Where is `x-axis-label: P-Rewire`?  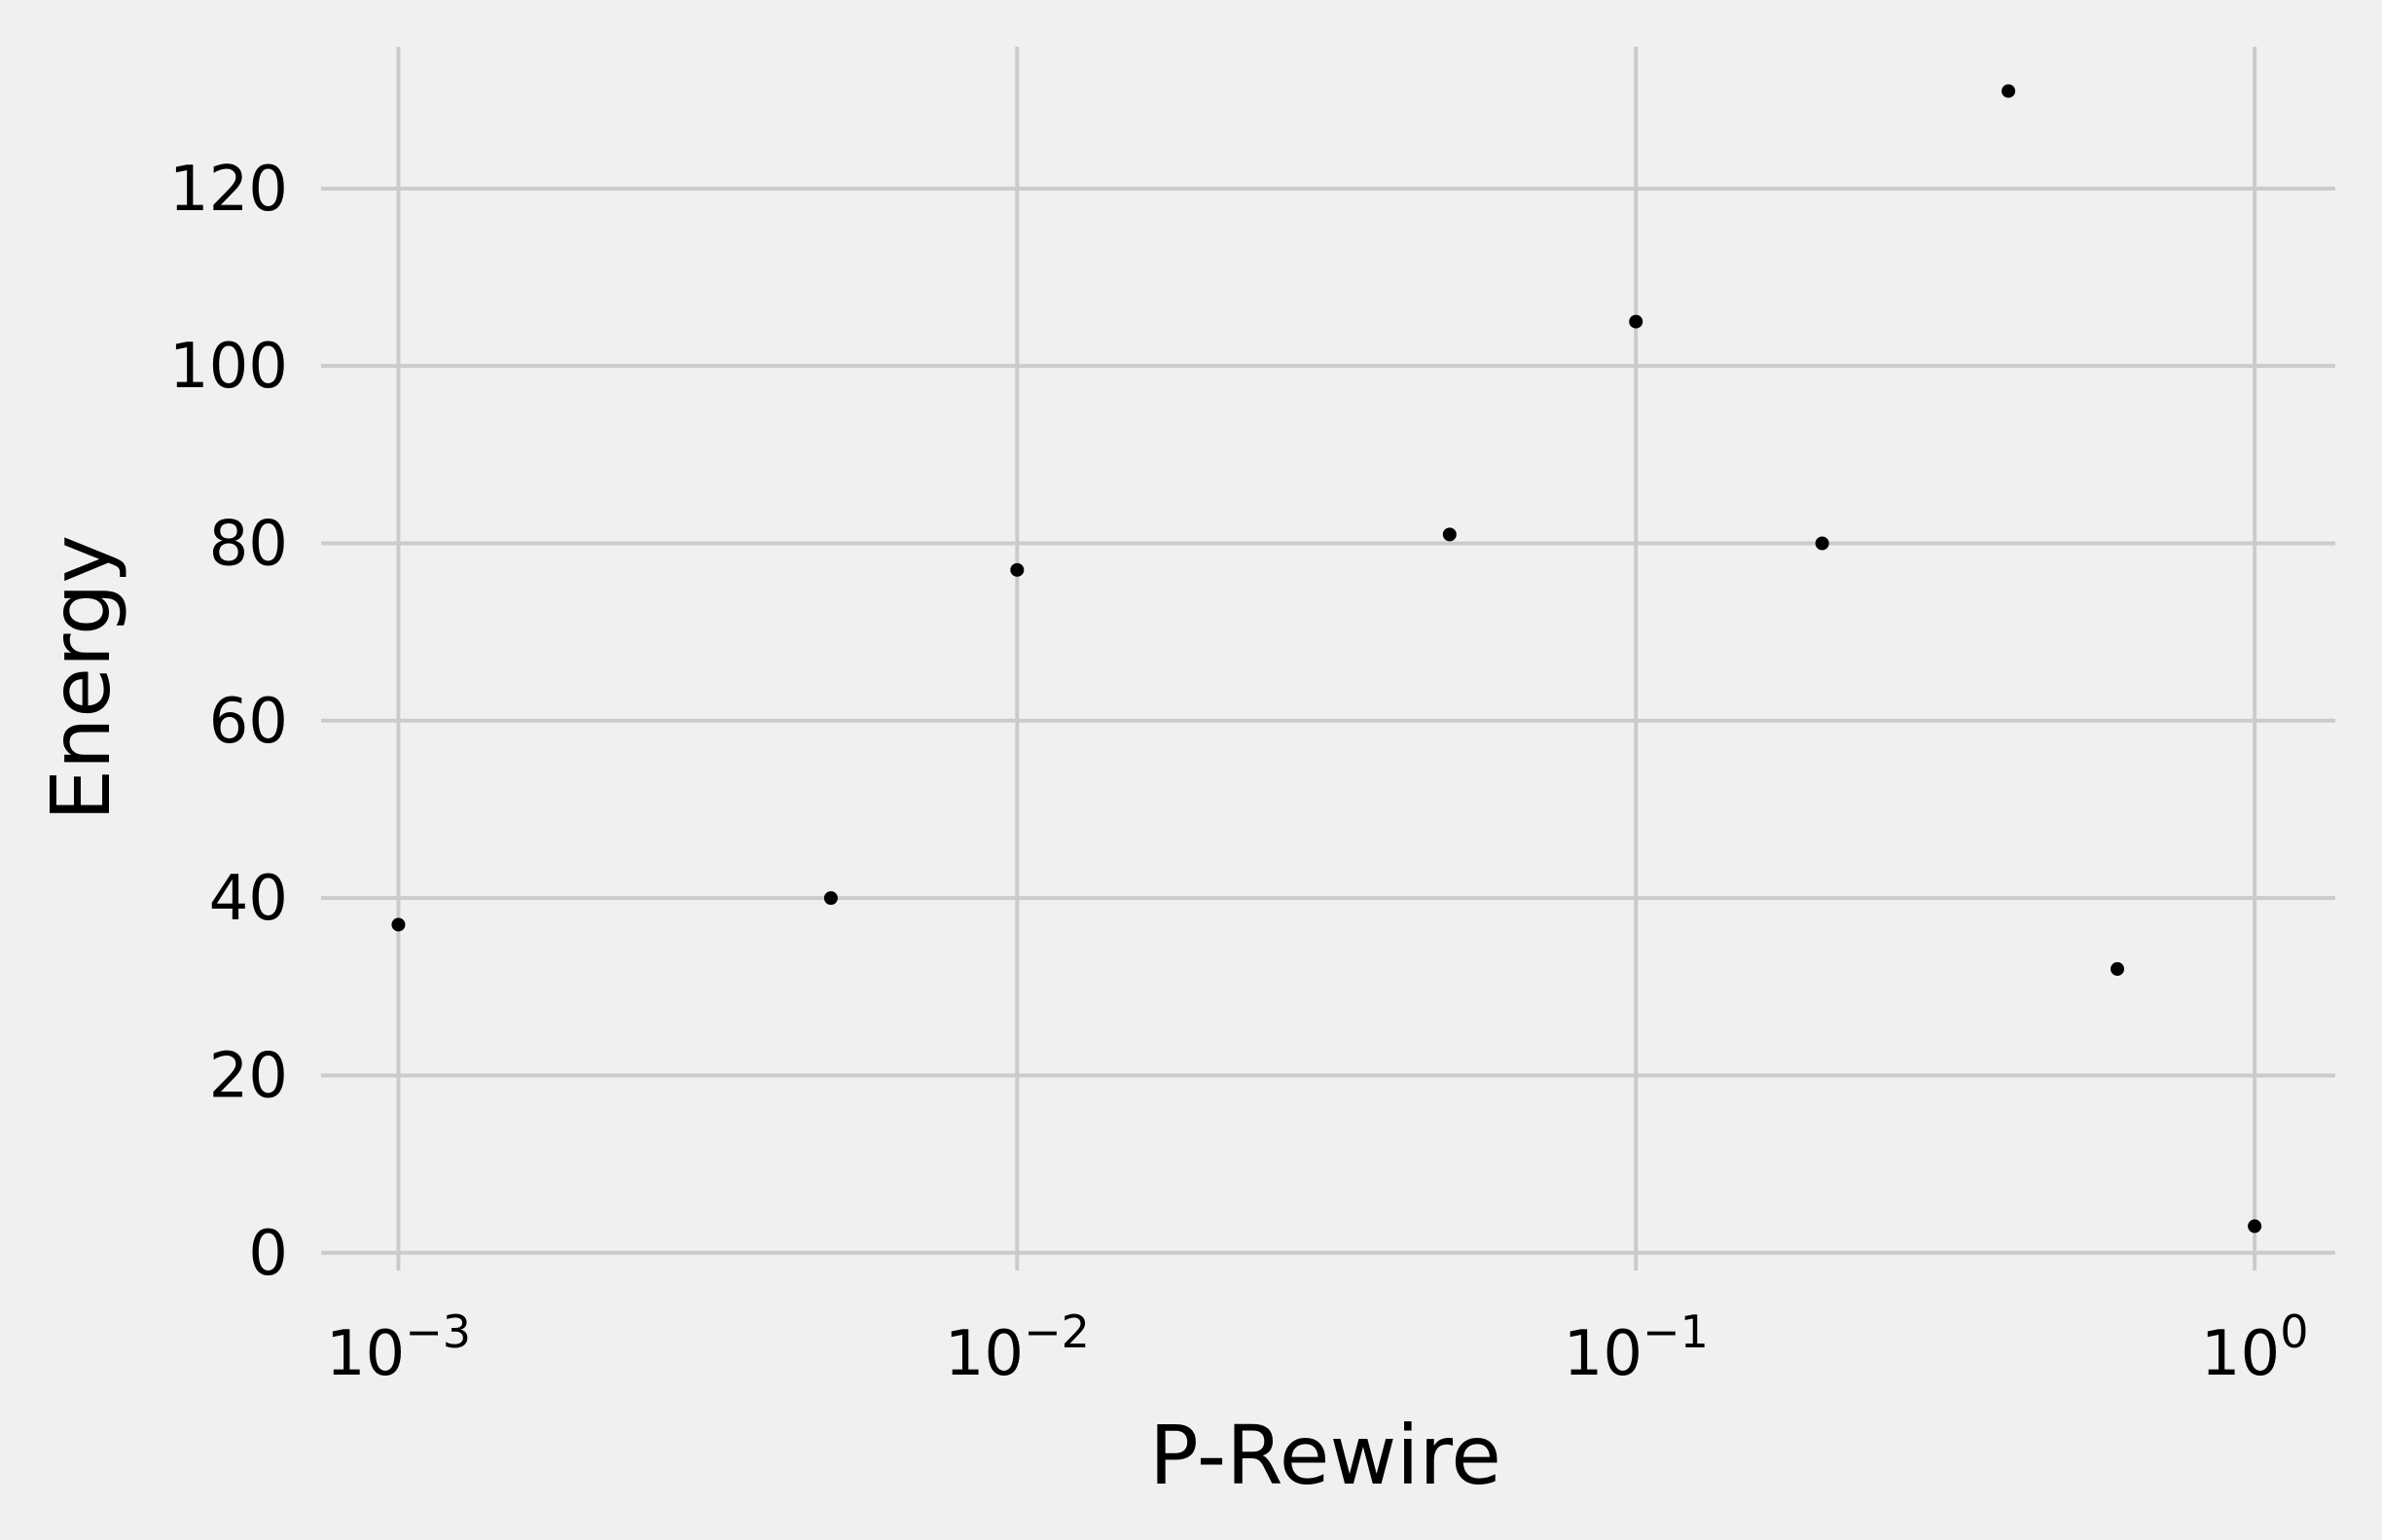
x-axis-label: P-Rewire is located at coordinates (1325, 1455).